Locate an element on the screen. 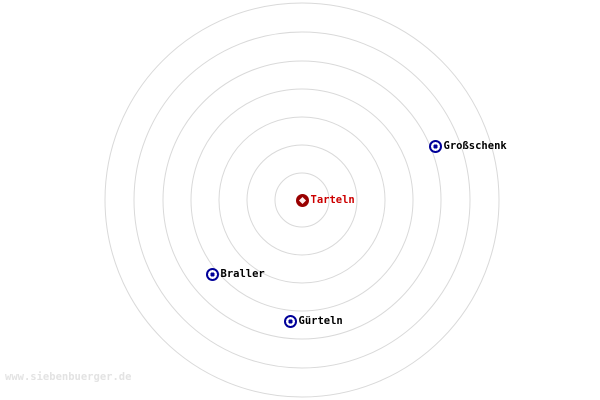 The image size is (600, 400). center-place-icon is located at coordinates (302, 200).